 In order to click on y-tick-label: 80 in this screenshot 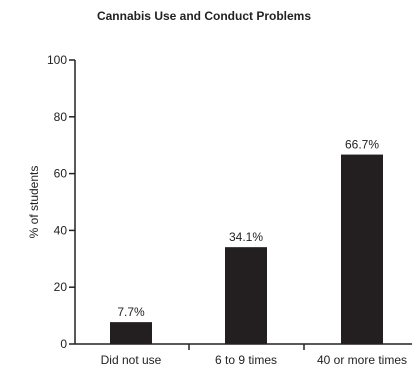, I will do `click(61, 117)`.